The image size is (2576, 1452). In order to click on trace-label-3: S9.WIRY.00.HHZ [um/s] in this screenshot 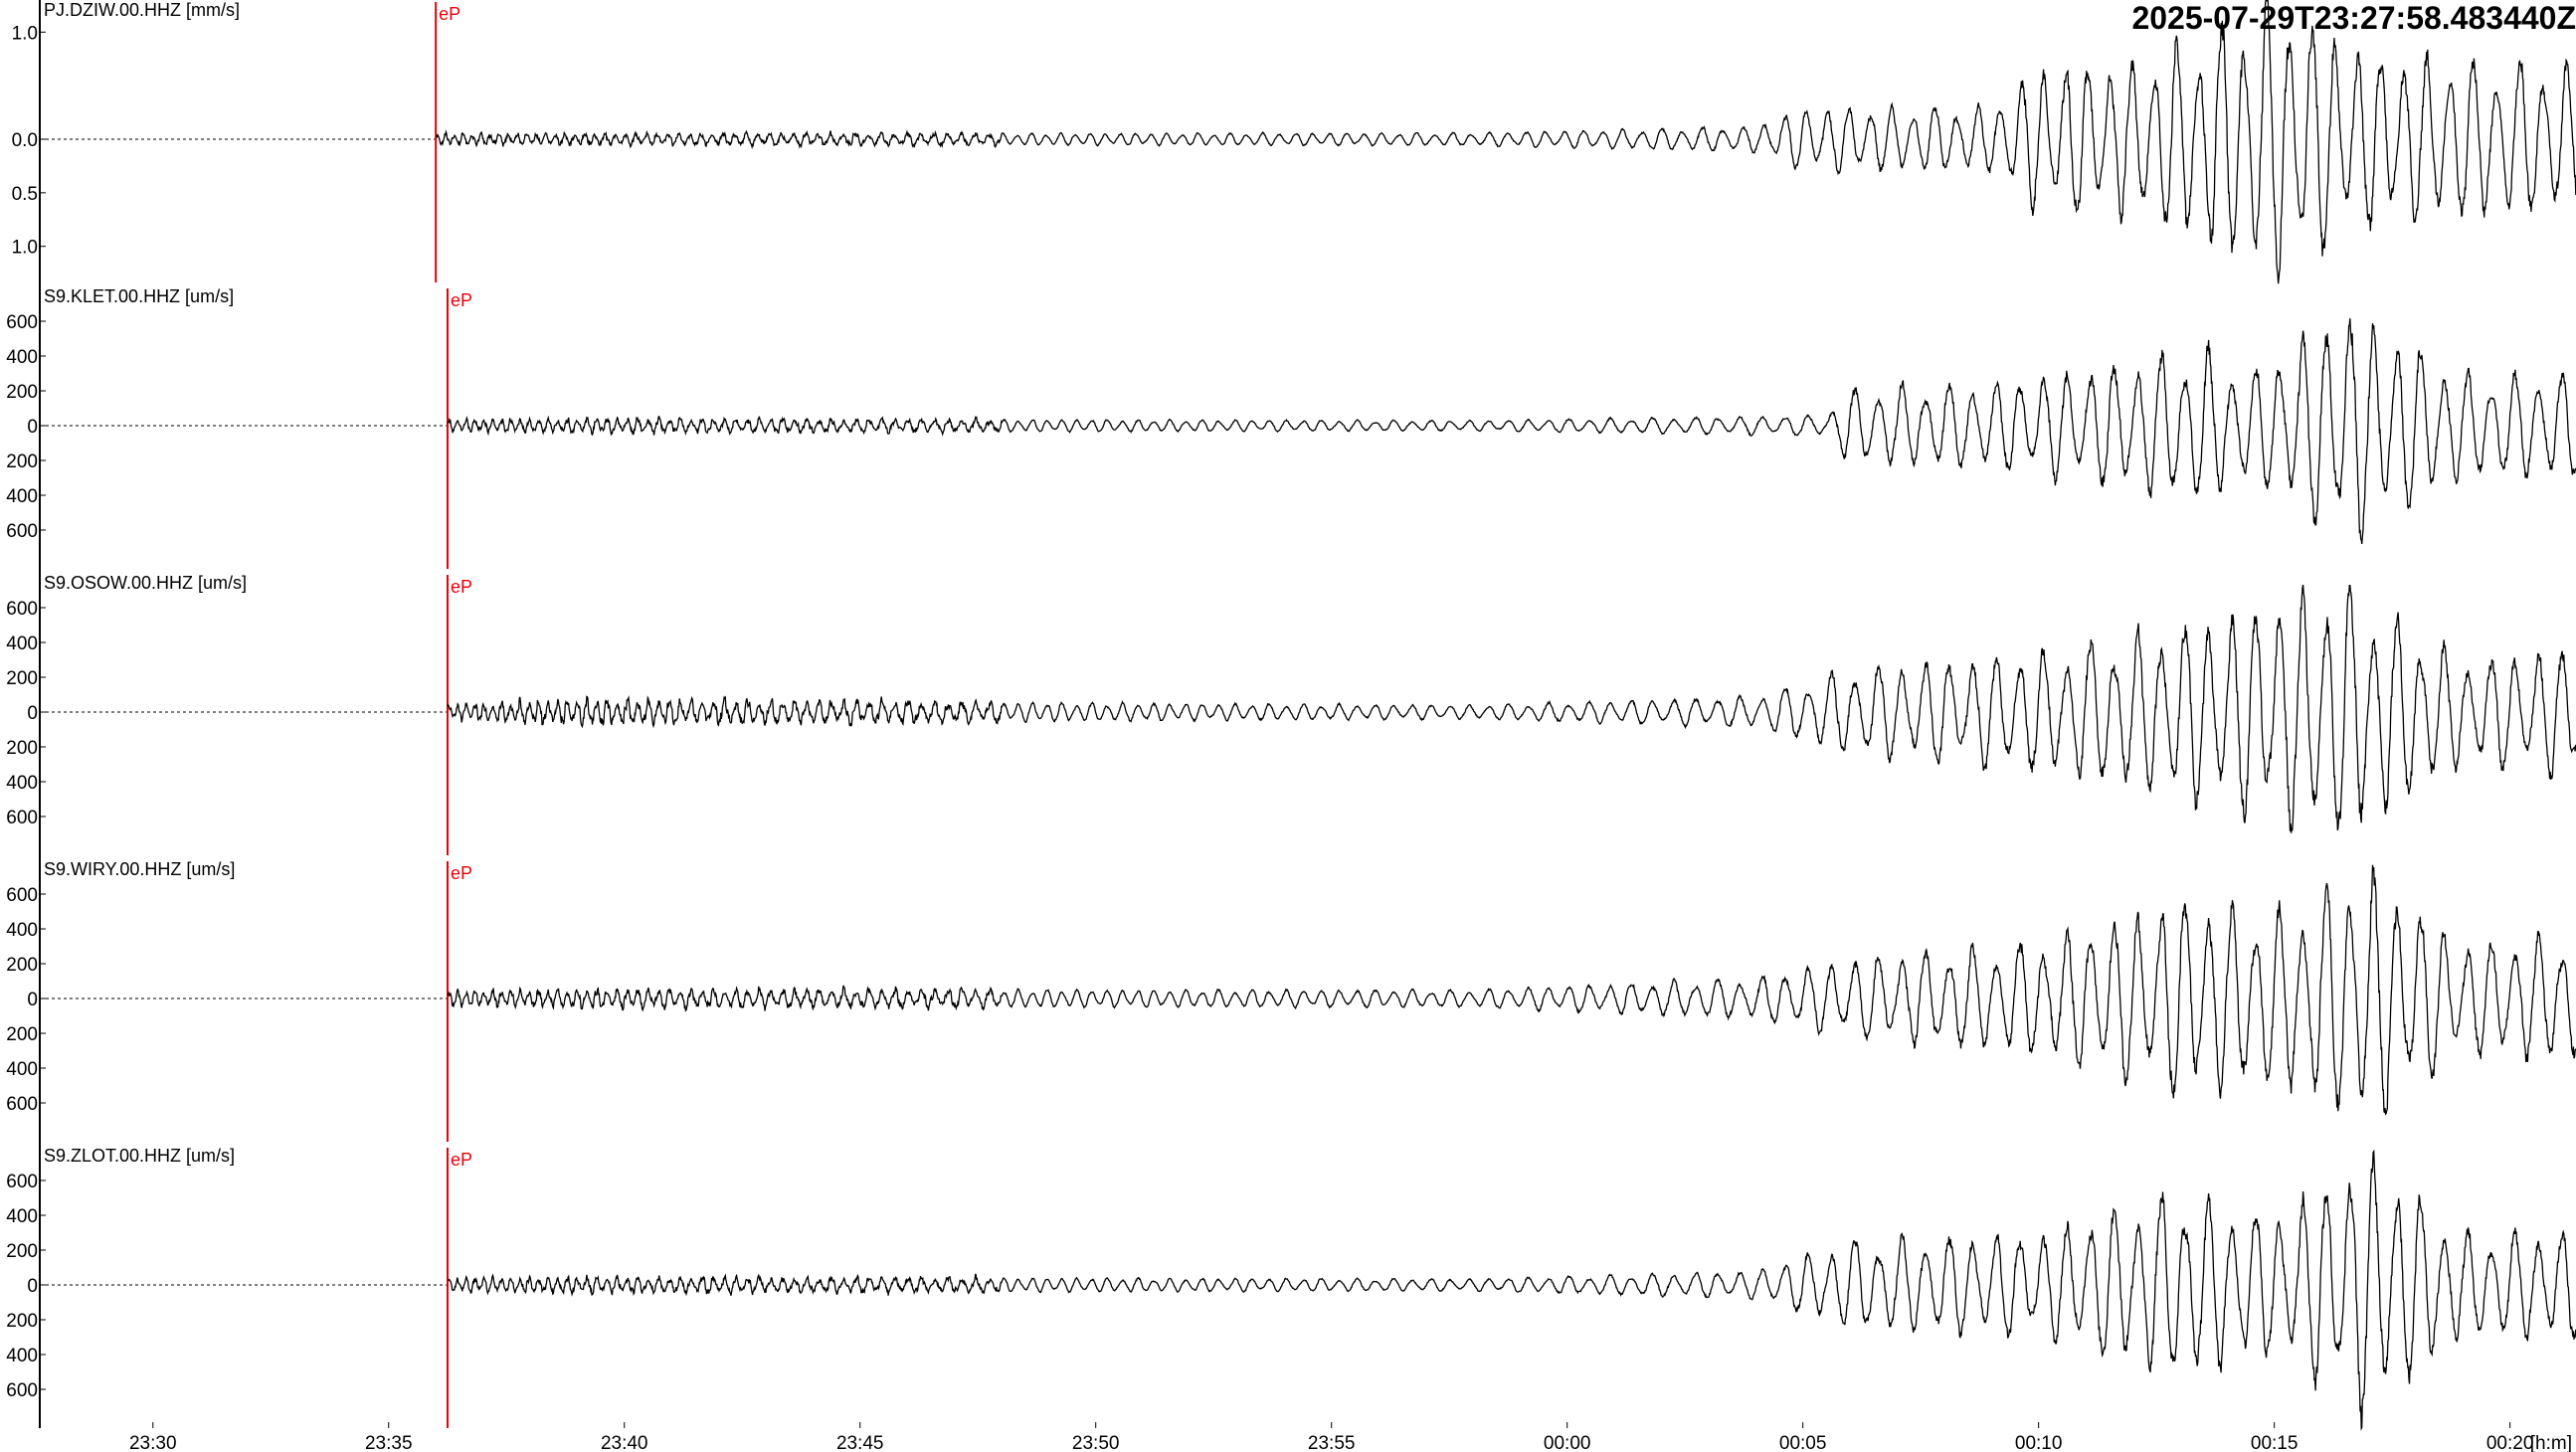, I will do `click(139, 869)`.